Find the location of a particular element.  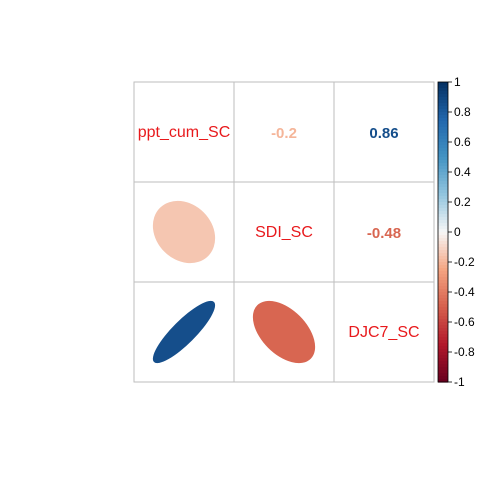

coefficient-ppt_cum_SC-DJC7_SC: 0.86 is located at coordinates (383, 133).